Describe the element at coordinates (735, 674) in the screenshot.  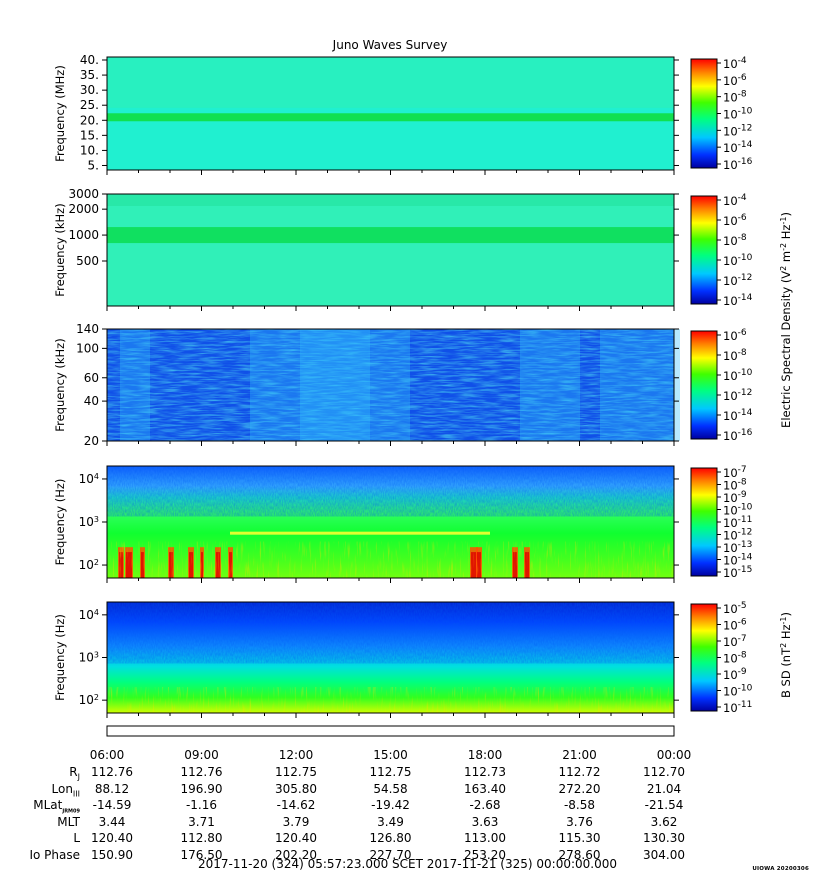
I see `colorbar-tick-label: 10⁻⁹` at that location.